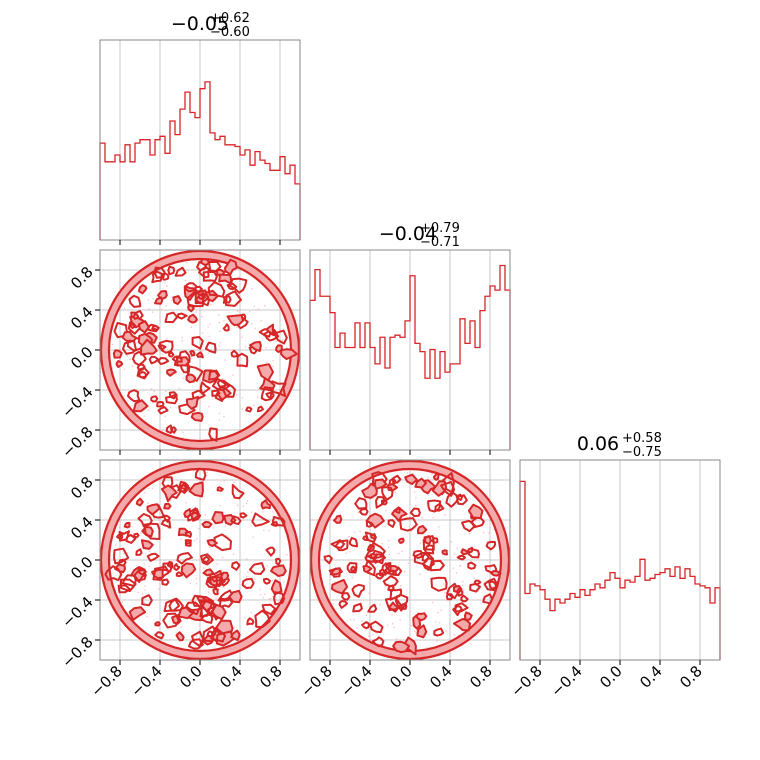 This screenshot has height=760, width=760. I want to click on contour-plot-area, so click(200, 560).